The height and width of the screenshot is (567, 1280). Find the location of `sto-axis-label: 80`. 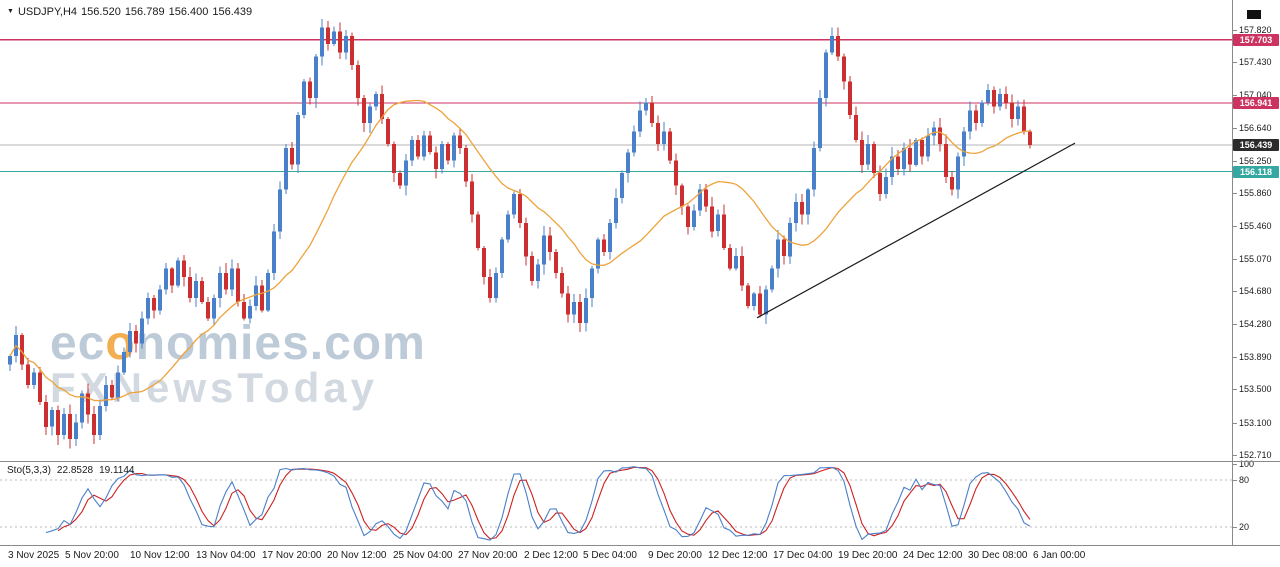

sto-axis-label: 80 is located at coordinates (1244, 480).